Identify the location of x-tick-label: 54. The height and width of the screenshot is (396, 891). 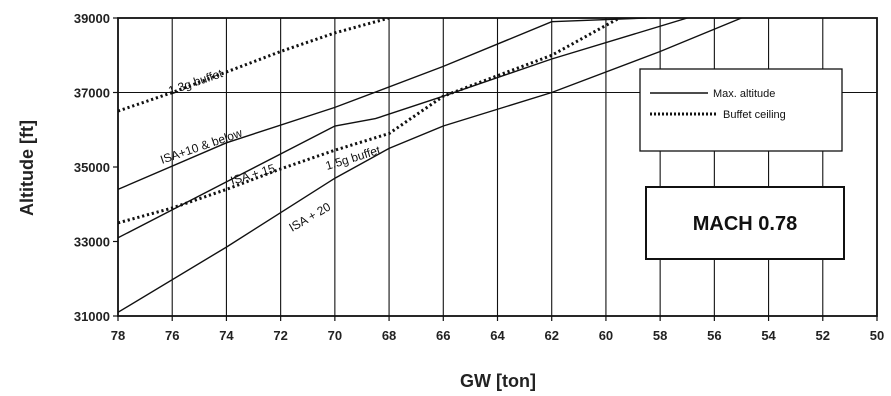
(768, 335).